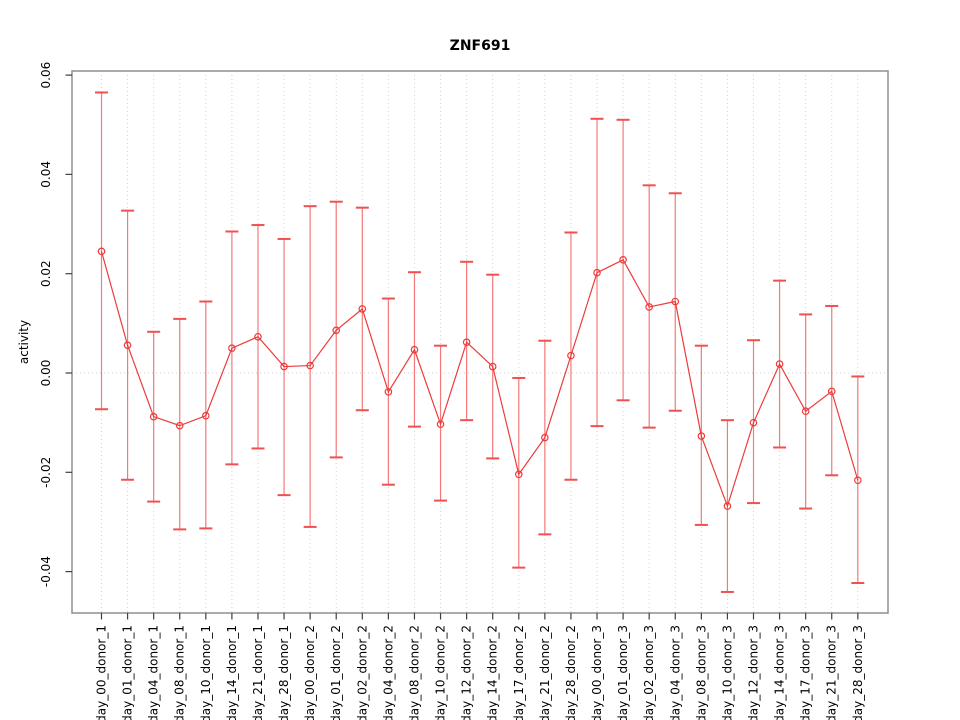 Image resolution: width=960 pixels, height=720 pixels. I want to click on x-tick-label: day_00_donor_1, so click(102, 672).